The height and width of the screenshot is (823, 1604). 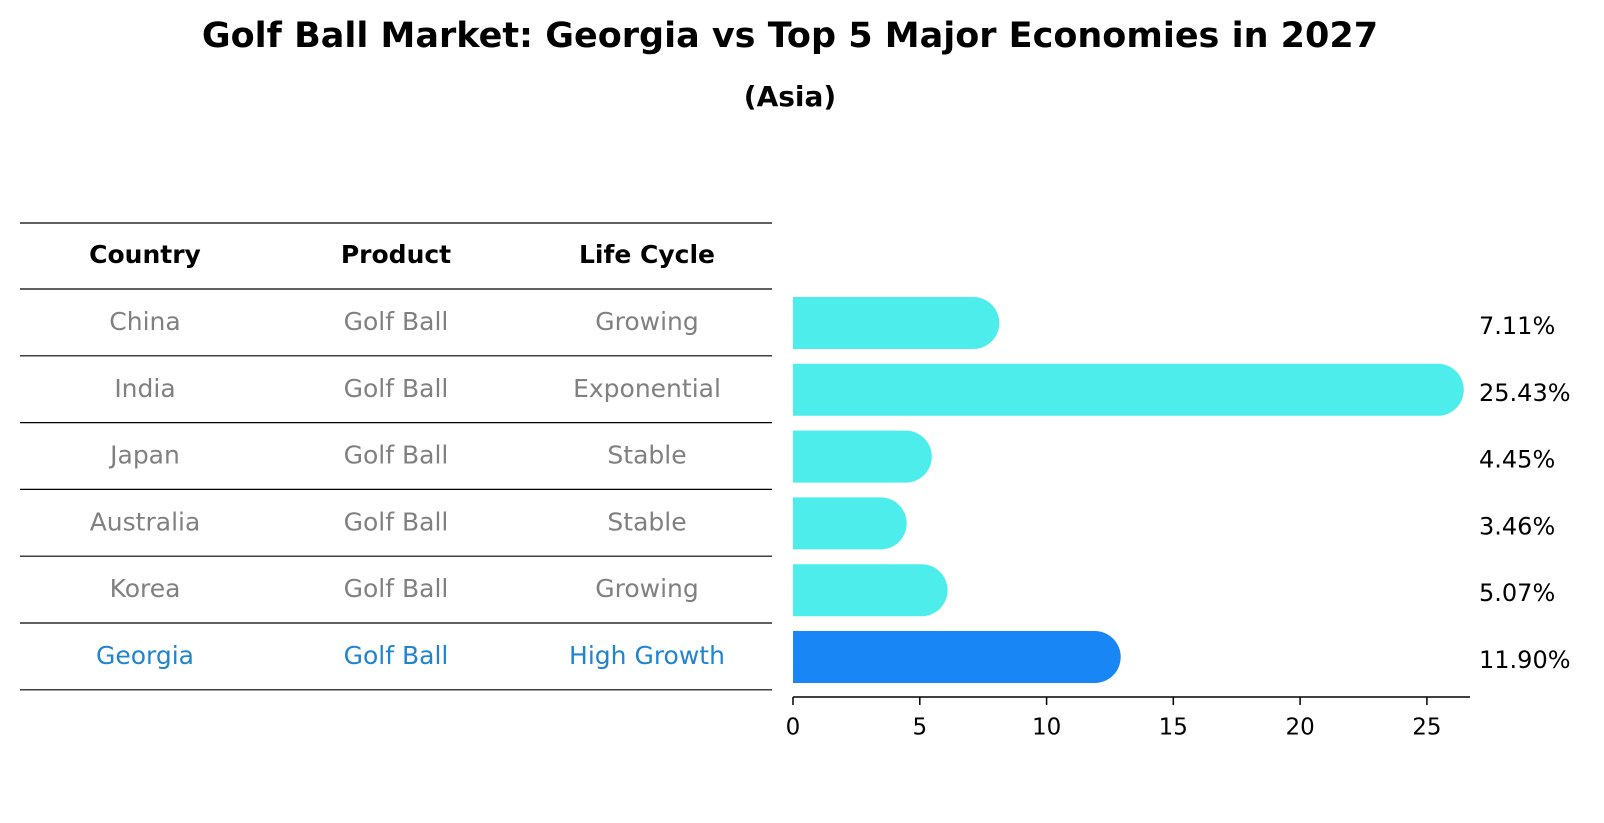 What do you see at coordinates (647, 655) in the screenshot?
I see `table-cell-georgia-life-cycle: High Growth` at bounding box center [647, 655].